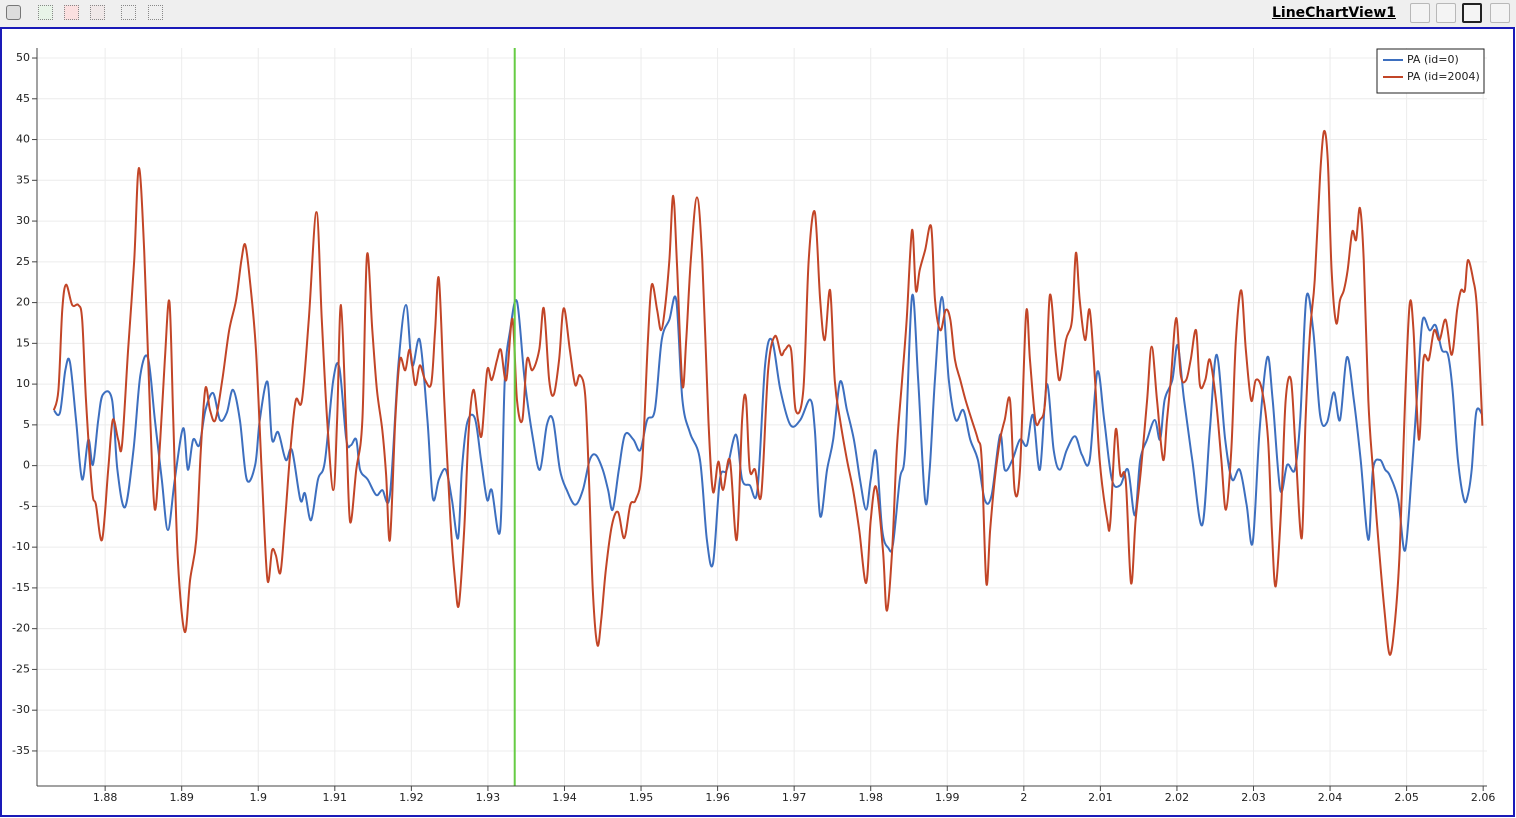 The width and height of the screenshot is (1516, 818). What do you see at coordinates (23, 302) in the screenshot?
I see `y-tick-label: 20` at bounding box center [23, 302].